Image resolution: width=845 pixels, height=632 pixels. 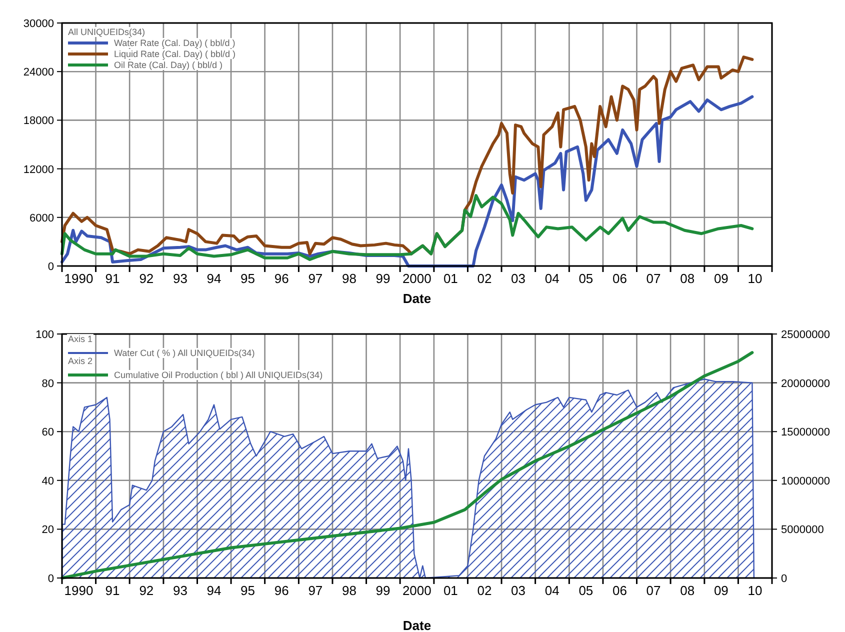 I want to click on legend-label: Oil Rate (Cal. Day) ( bbl/d ), so click(x=168, y=65).